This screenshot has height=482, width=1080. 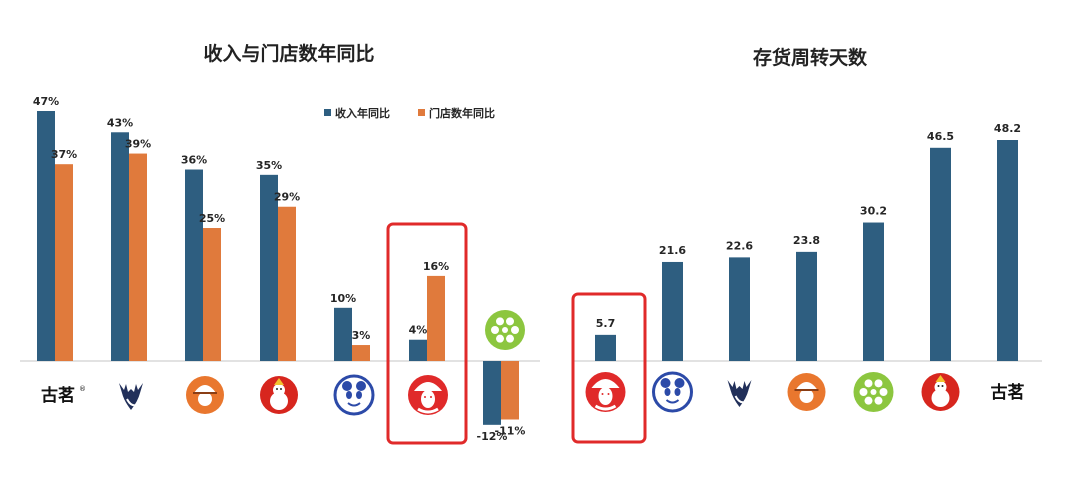 What do you see at coordinates (739, 245) in the screenshot?
I see `inventory-label-deer-brand: 22.6` at bounding box center [739, 245].